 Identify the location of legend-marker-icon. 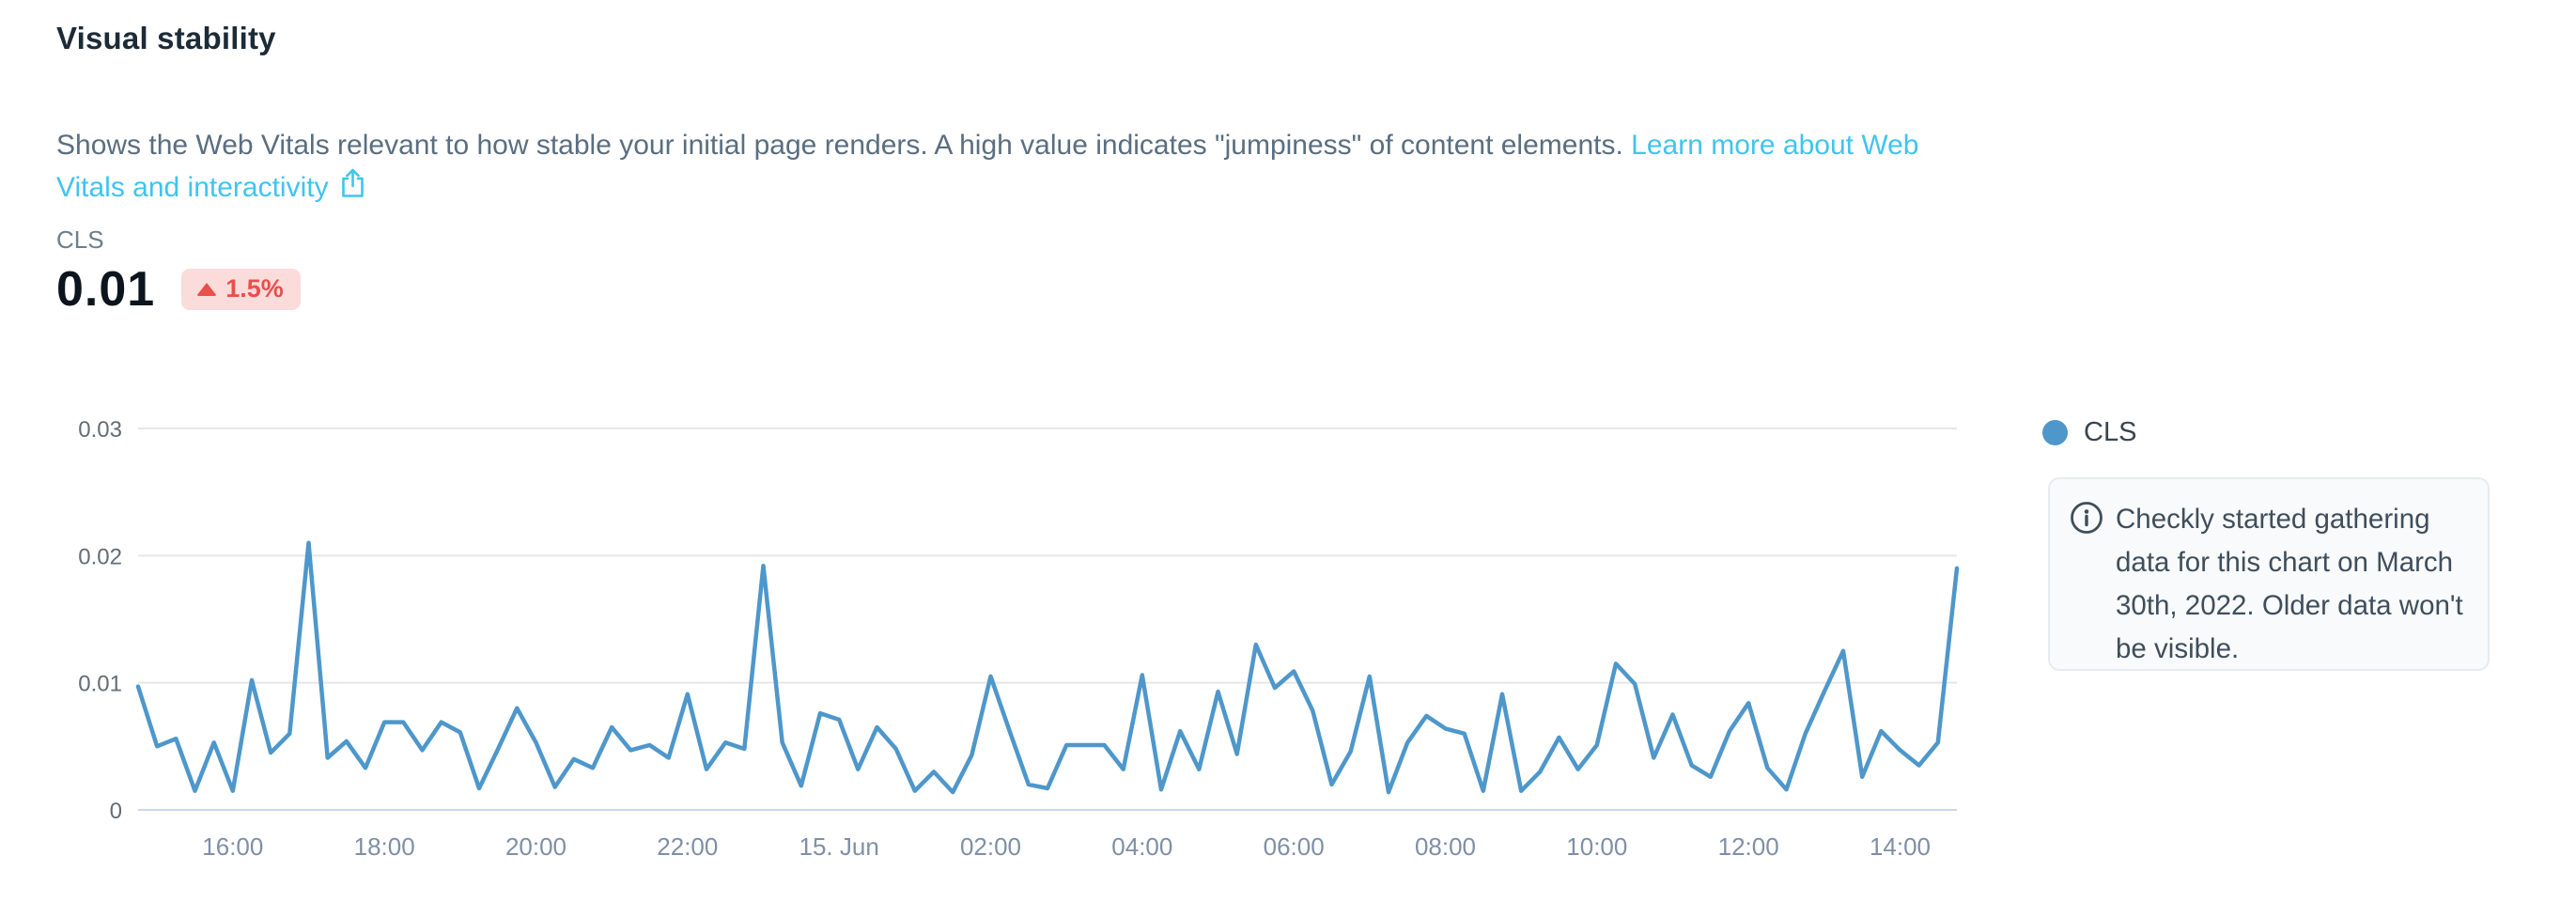
(2055, 432).